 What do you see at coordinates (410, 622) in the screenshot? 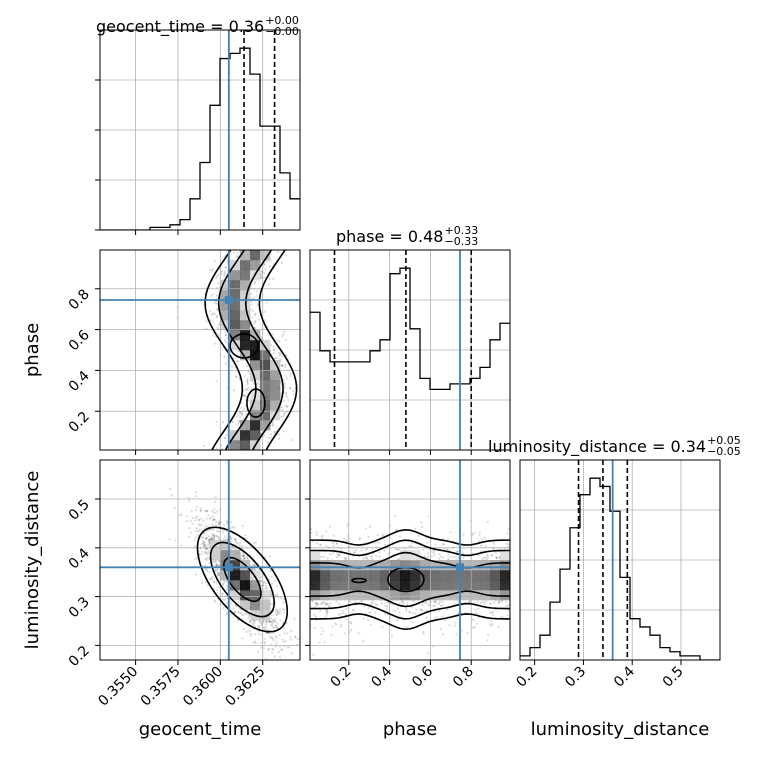
I see `contour-line` at bounding box center [410, 622].